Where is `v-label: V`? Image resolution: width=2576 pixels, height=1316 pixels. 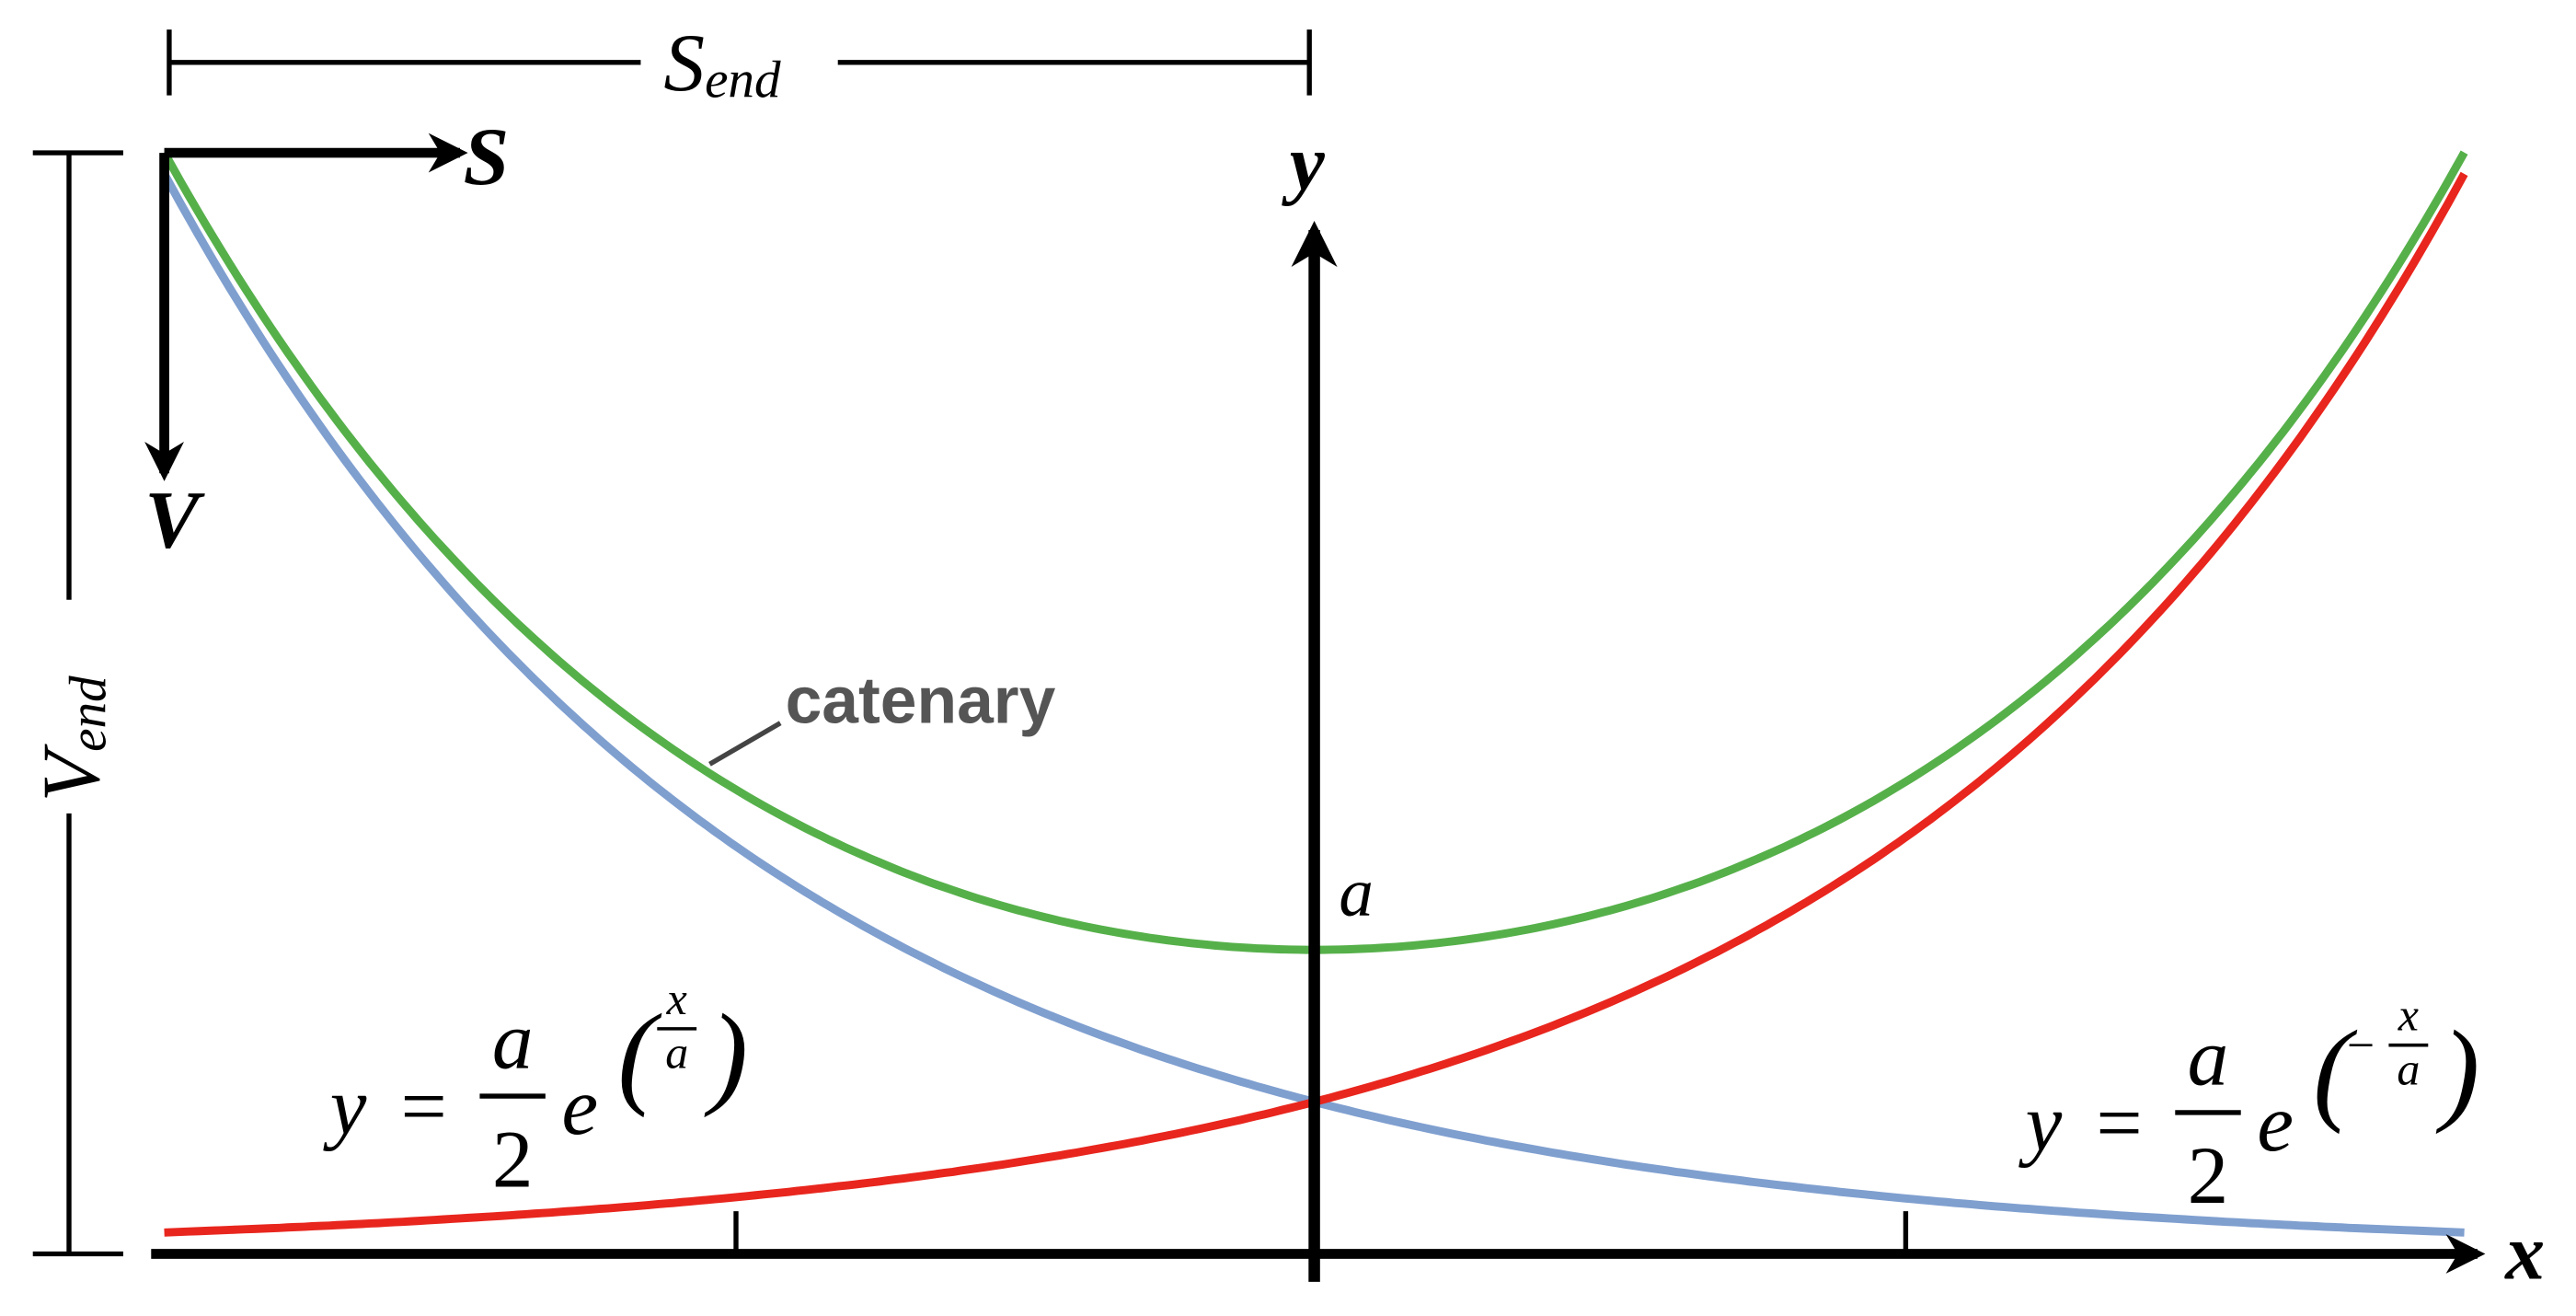 v-label: V is located at coordinates (174, 520).